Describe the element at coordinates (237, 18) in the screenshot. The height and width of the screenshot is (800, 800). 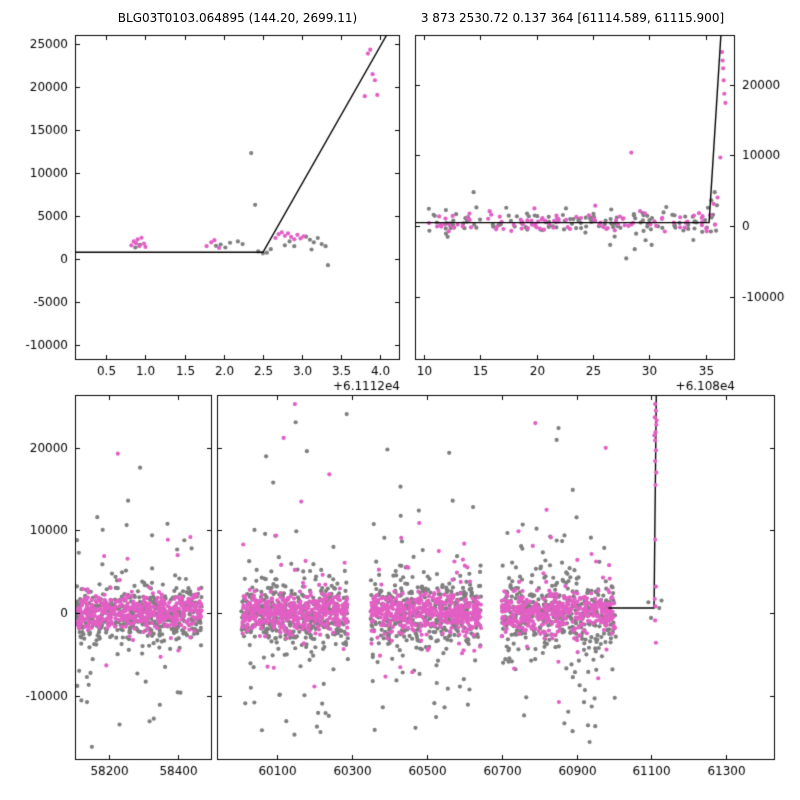
I see `event-id-title: BLG03T0103.064895 (144.20, 2699.11)` at that location.